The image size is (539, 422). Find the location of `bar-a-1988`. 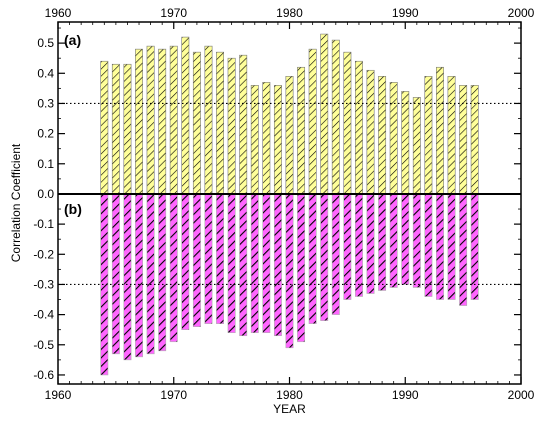

bar-a-1988 is located at coordinates (382, 135).